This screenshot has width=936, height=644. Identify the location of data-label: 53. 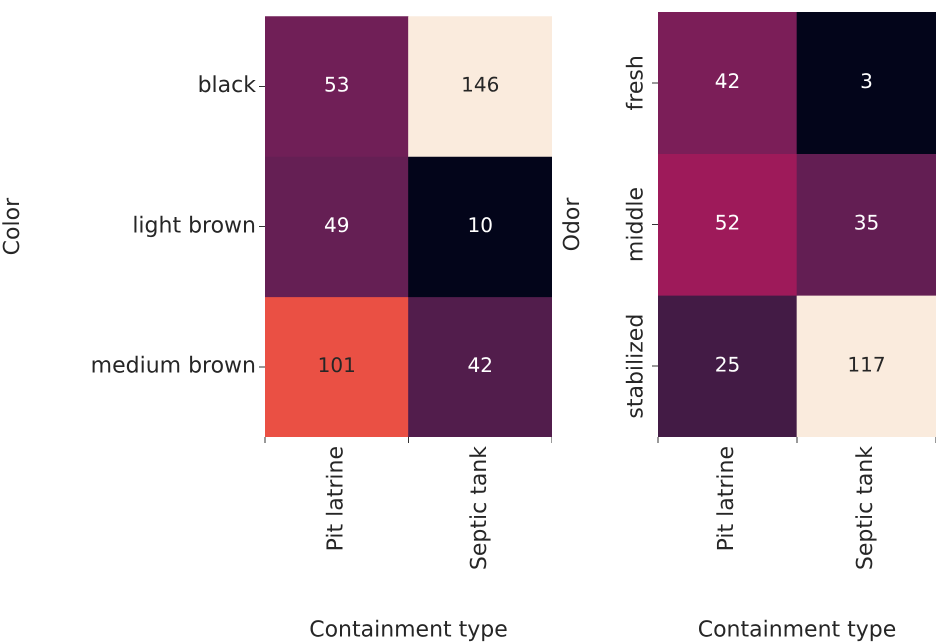
(337, 84).